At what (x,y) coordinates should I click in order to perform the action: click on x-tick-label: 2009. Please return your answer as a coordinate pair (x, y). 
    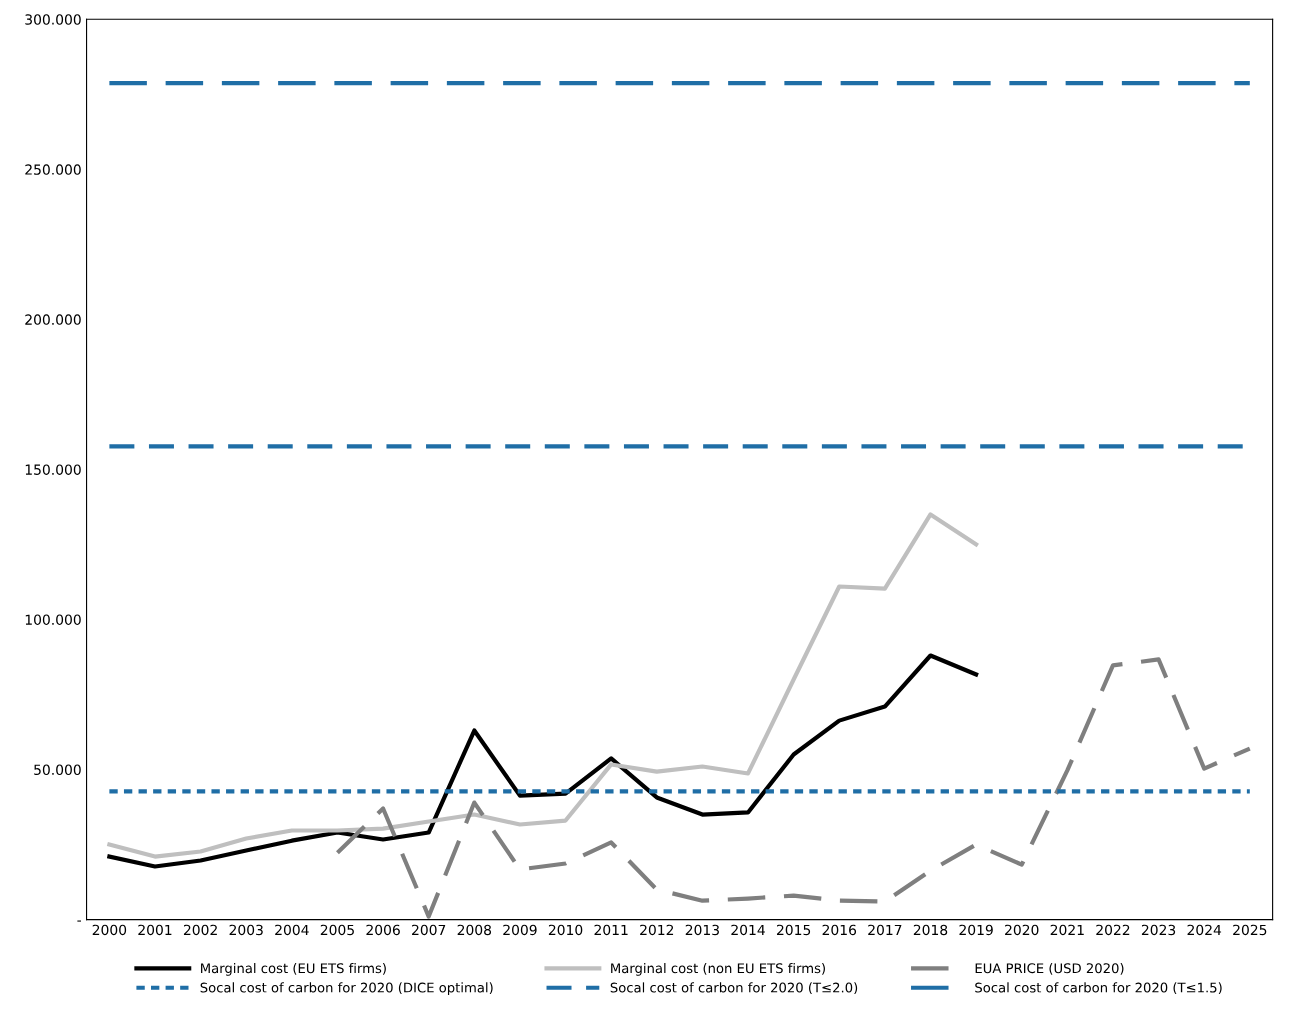
    Looking at the image, I should click on (520, 930).